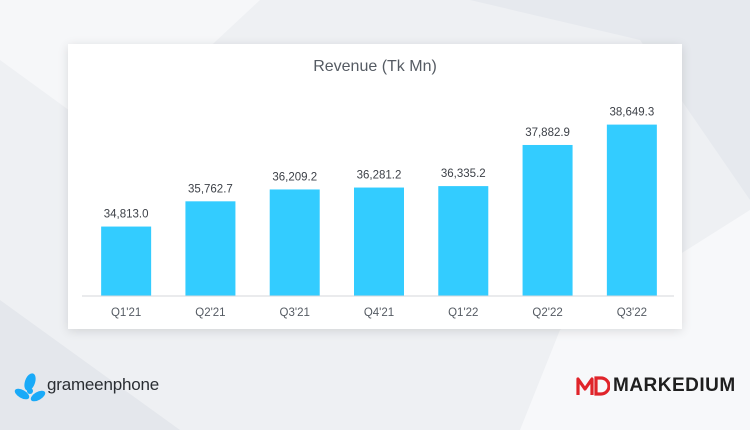 This screenshot has width=750, height=430. I want to click on x-tick-label: Q1'22, so click(463, 313).